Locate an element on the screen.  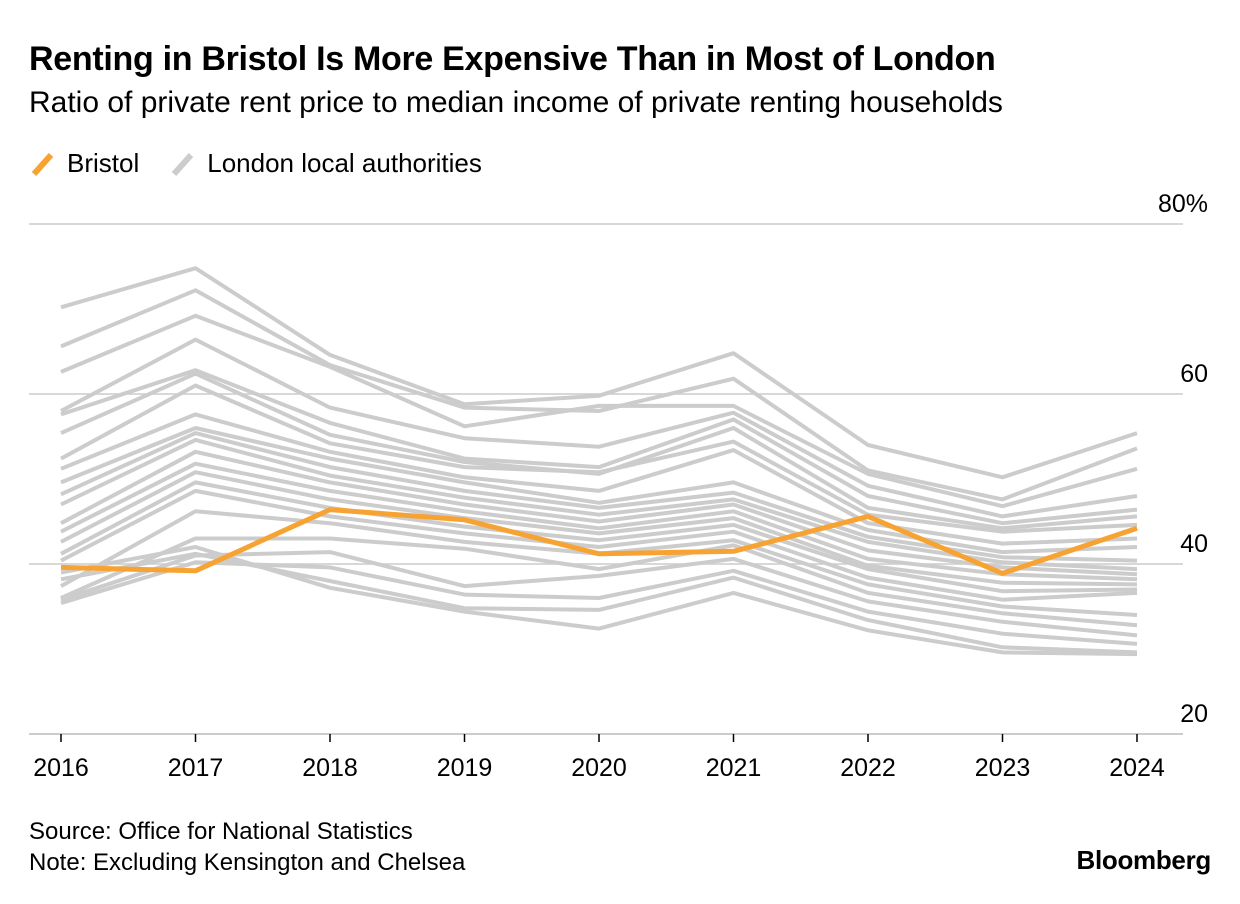
x-tick-label-2016: 2016 is located at coordinates (61, 768).